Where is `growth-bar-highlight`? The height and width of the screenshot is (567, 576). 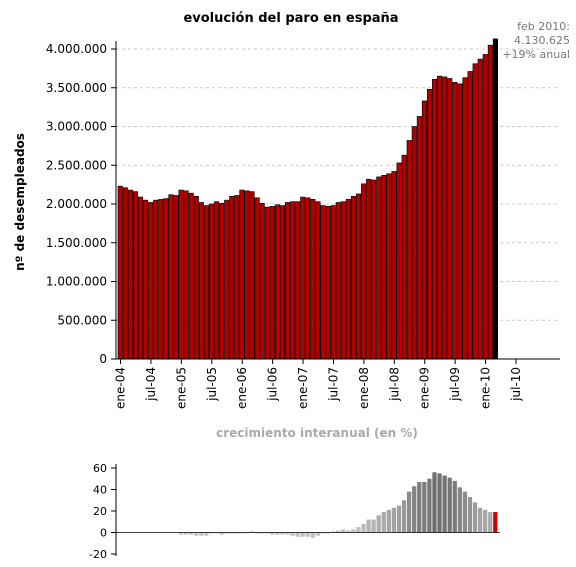 growth-bar-highlight is located at coordinates (495, 522).